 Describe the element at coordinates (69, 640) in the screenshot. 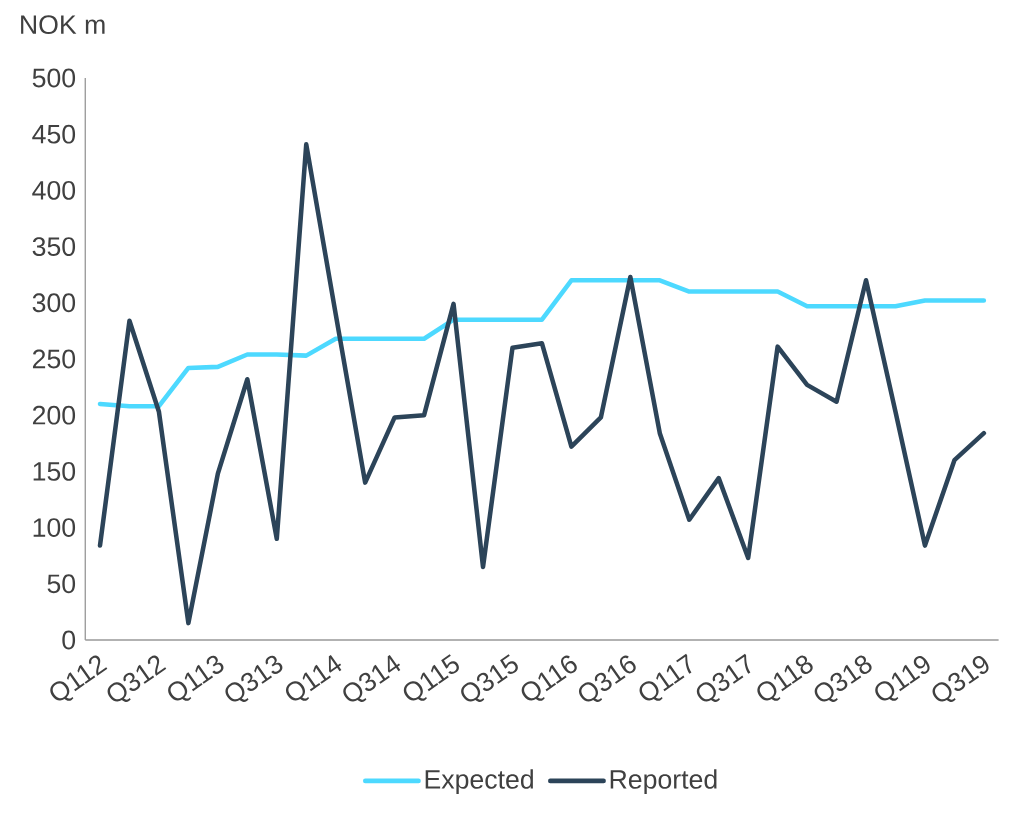

I see `y-tick-label: 0` at that location.